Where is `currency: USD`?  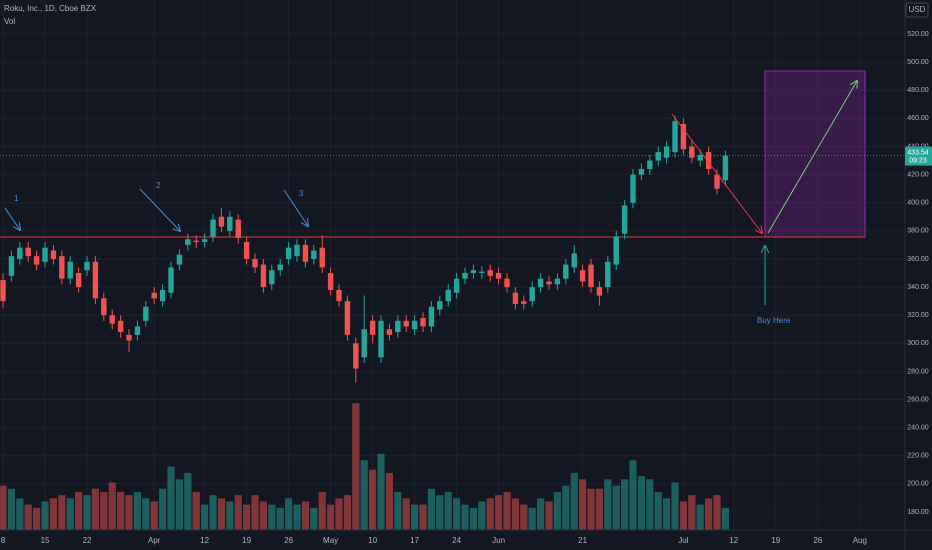
currency: USD is located at coordinates (917, 9).